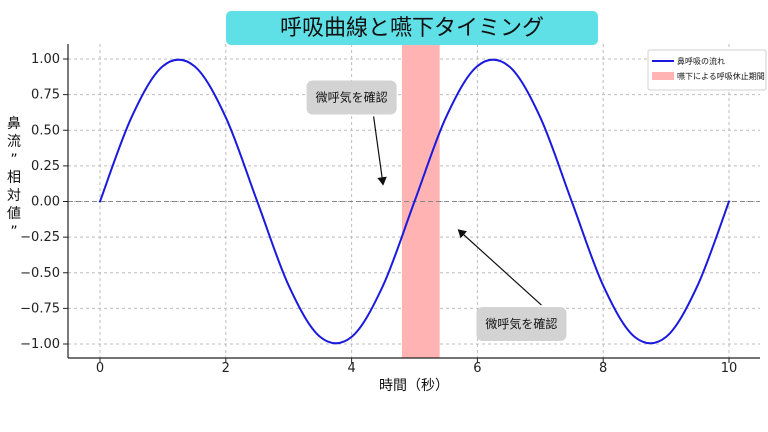 The width and height of the screenshot is (768, 432). I want to click on x-tick-label: 10, so click(729, 368).